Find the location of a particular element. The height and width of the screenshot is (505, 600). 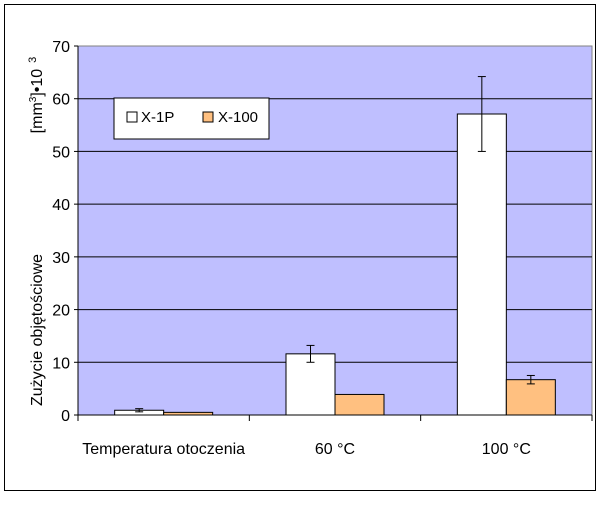

y-axis-unit: [mm3]•103 is located at coordinates (36, 95).